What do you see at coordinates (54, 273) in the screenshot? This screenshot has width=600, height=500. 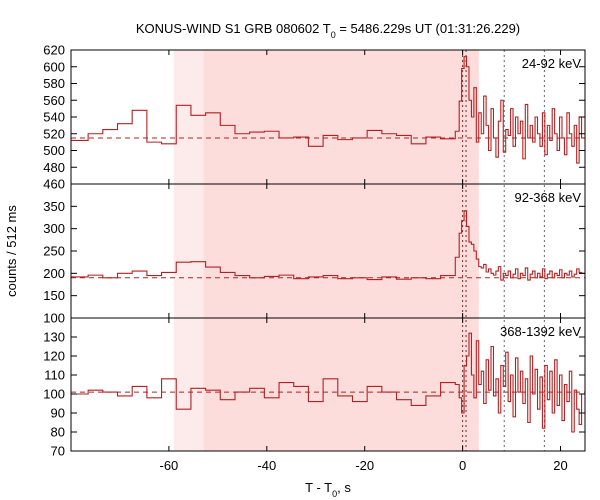 I see `y-tick-label: 200` at bounding box center [54, 273].